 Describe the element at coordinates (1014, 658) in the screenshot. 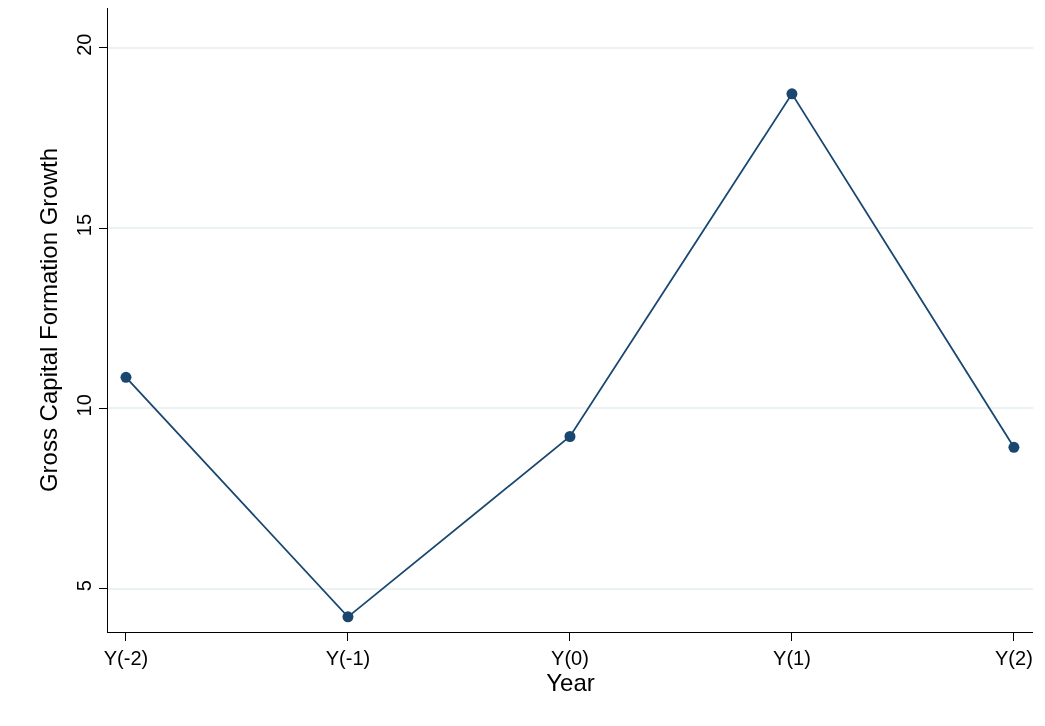

I see `x-tick-label: Y(2)` at that location.